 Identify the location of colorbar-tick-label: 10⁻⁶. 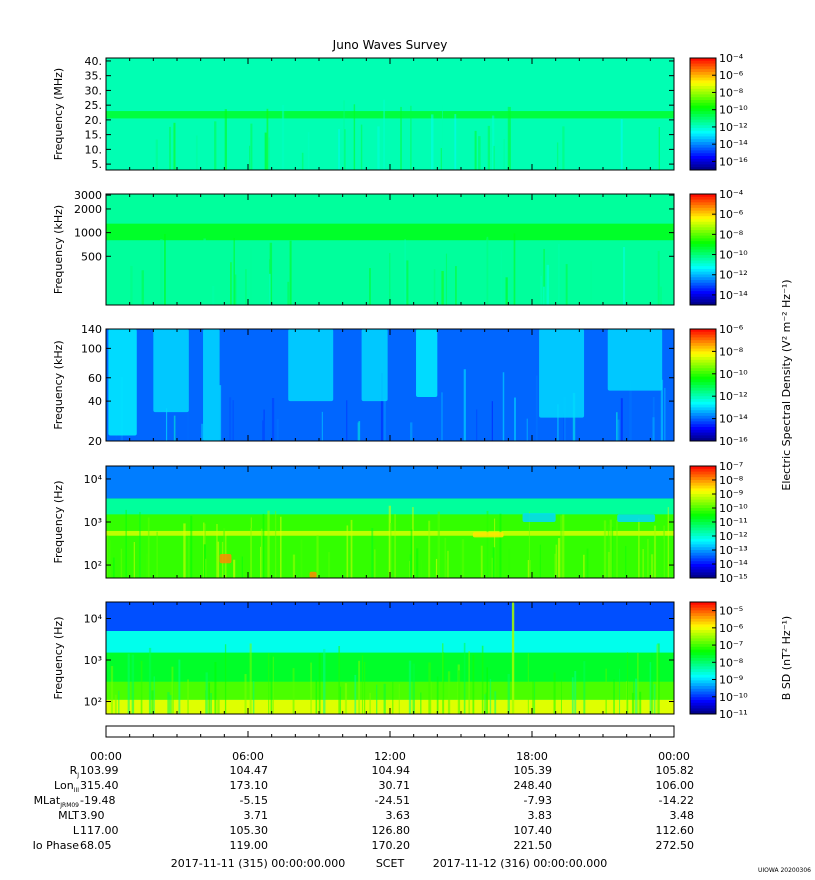
(731, 628).